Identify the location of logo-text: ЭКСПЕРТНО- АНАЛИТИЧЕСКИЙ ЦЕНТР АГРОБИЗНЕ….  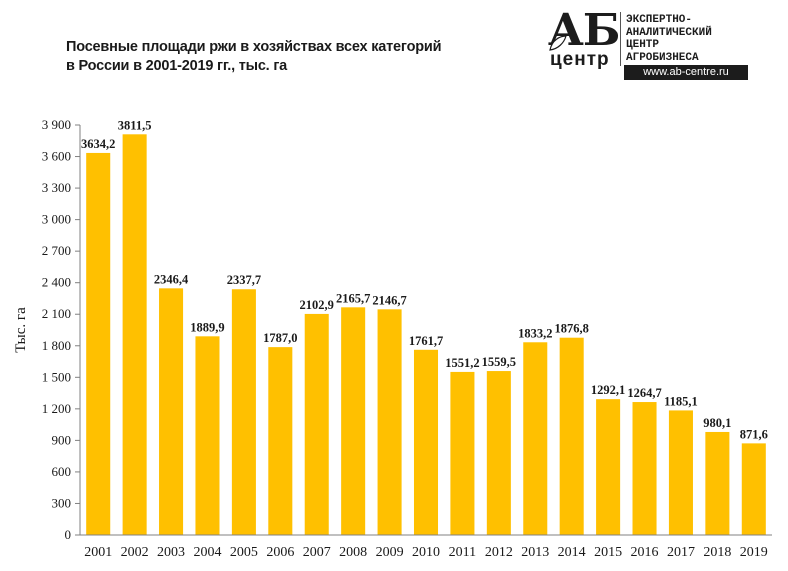
(669, 39).